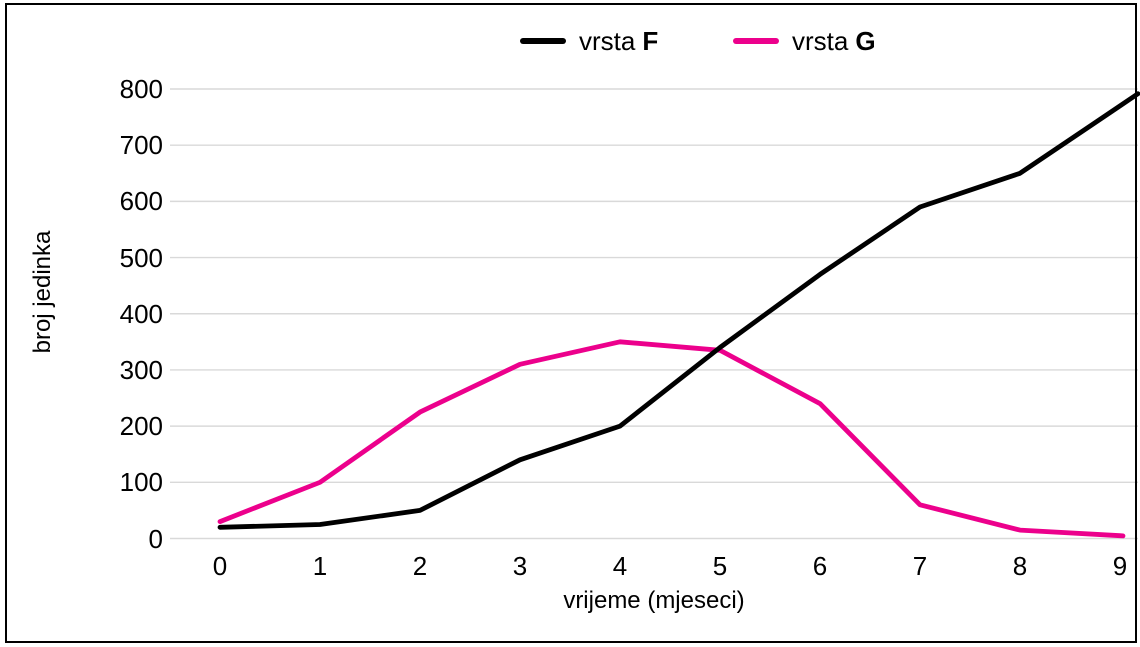  What do you see at coordinates (141, 201) in the screenshot?
I see `y-tick-label: 600` at bounding box center [141, 201].